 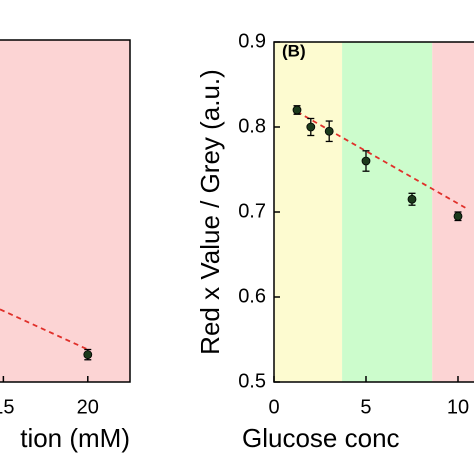 What do you see at coordinates (88, 407) in the screenshot?
I see `x-tick-label: 20` at bounding box center [88, 407].